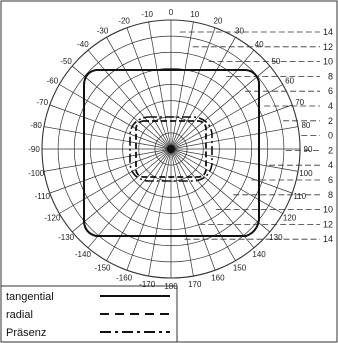 The height and width of the screenshot is (343, 338). I want to click on angle-label: 50, so click(275, 61).